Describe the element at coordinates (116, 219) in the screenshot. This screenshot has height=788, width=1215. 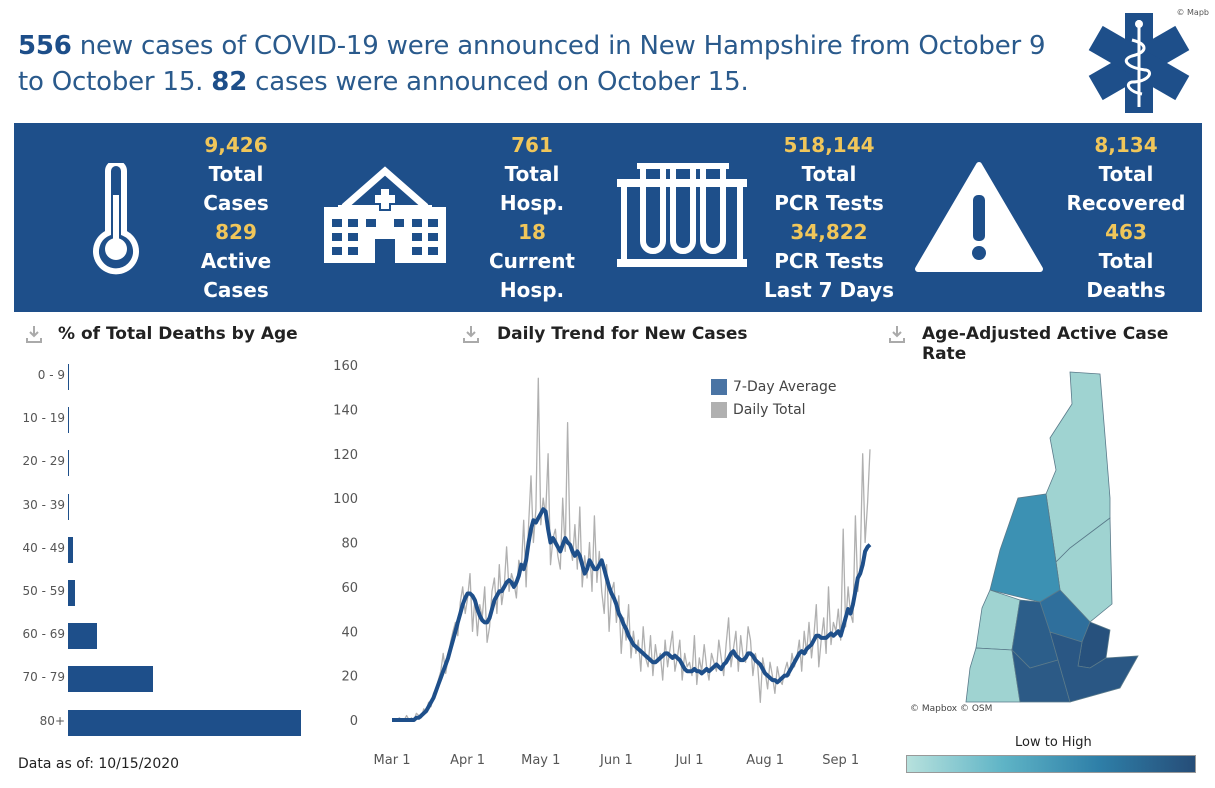
I see `thermometer-icon` at that location.